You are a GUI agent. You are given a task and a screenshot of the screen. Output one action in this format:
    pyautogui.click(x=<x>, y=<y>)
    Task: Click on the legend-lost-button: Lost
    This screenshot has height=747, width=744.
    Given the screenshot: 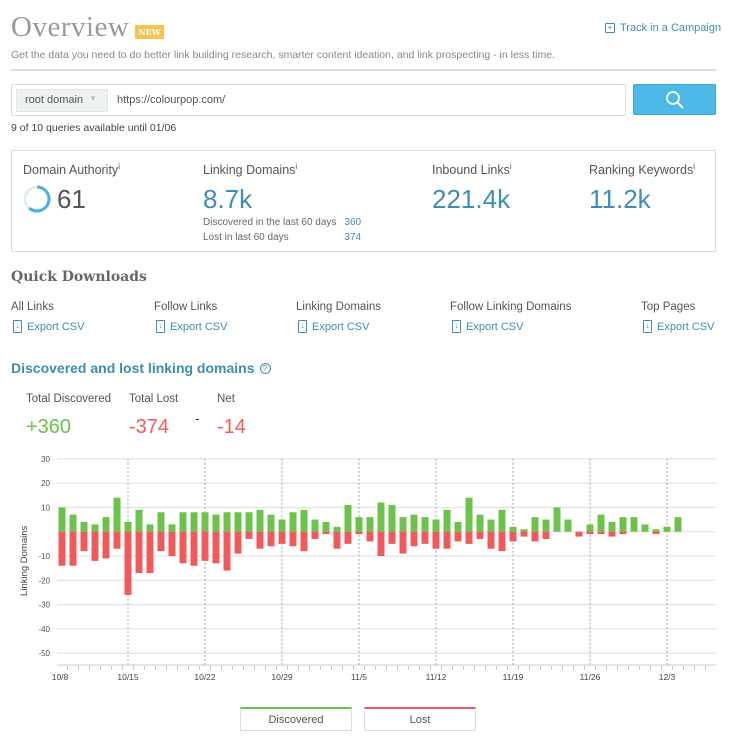 What is the action you would take?
    pyautogui.click(x=420, y=719)
    